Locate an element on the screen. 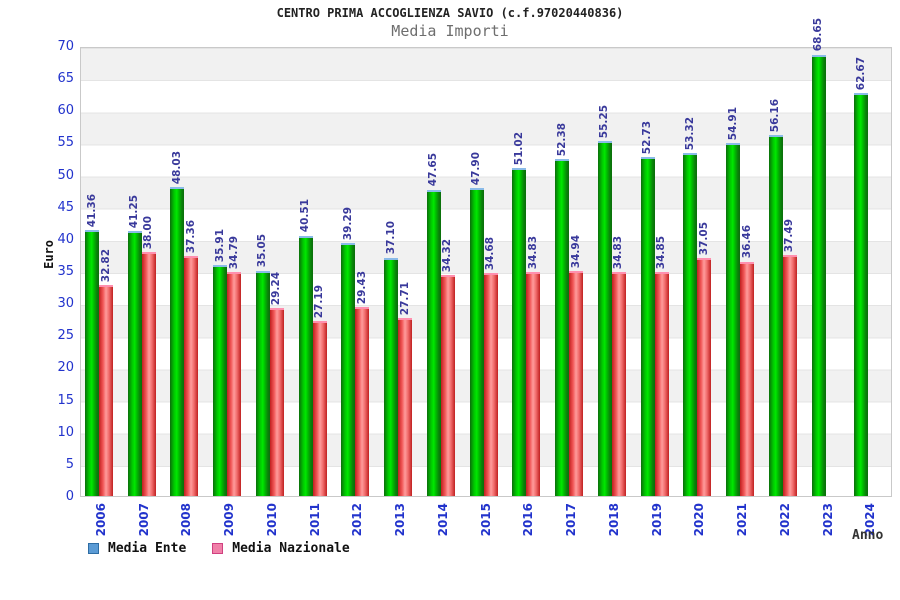 This screenshot has height=600, width=900. x-tick-label-2006: 2006 is located at coordinates (101, 520).